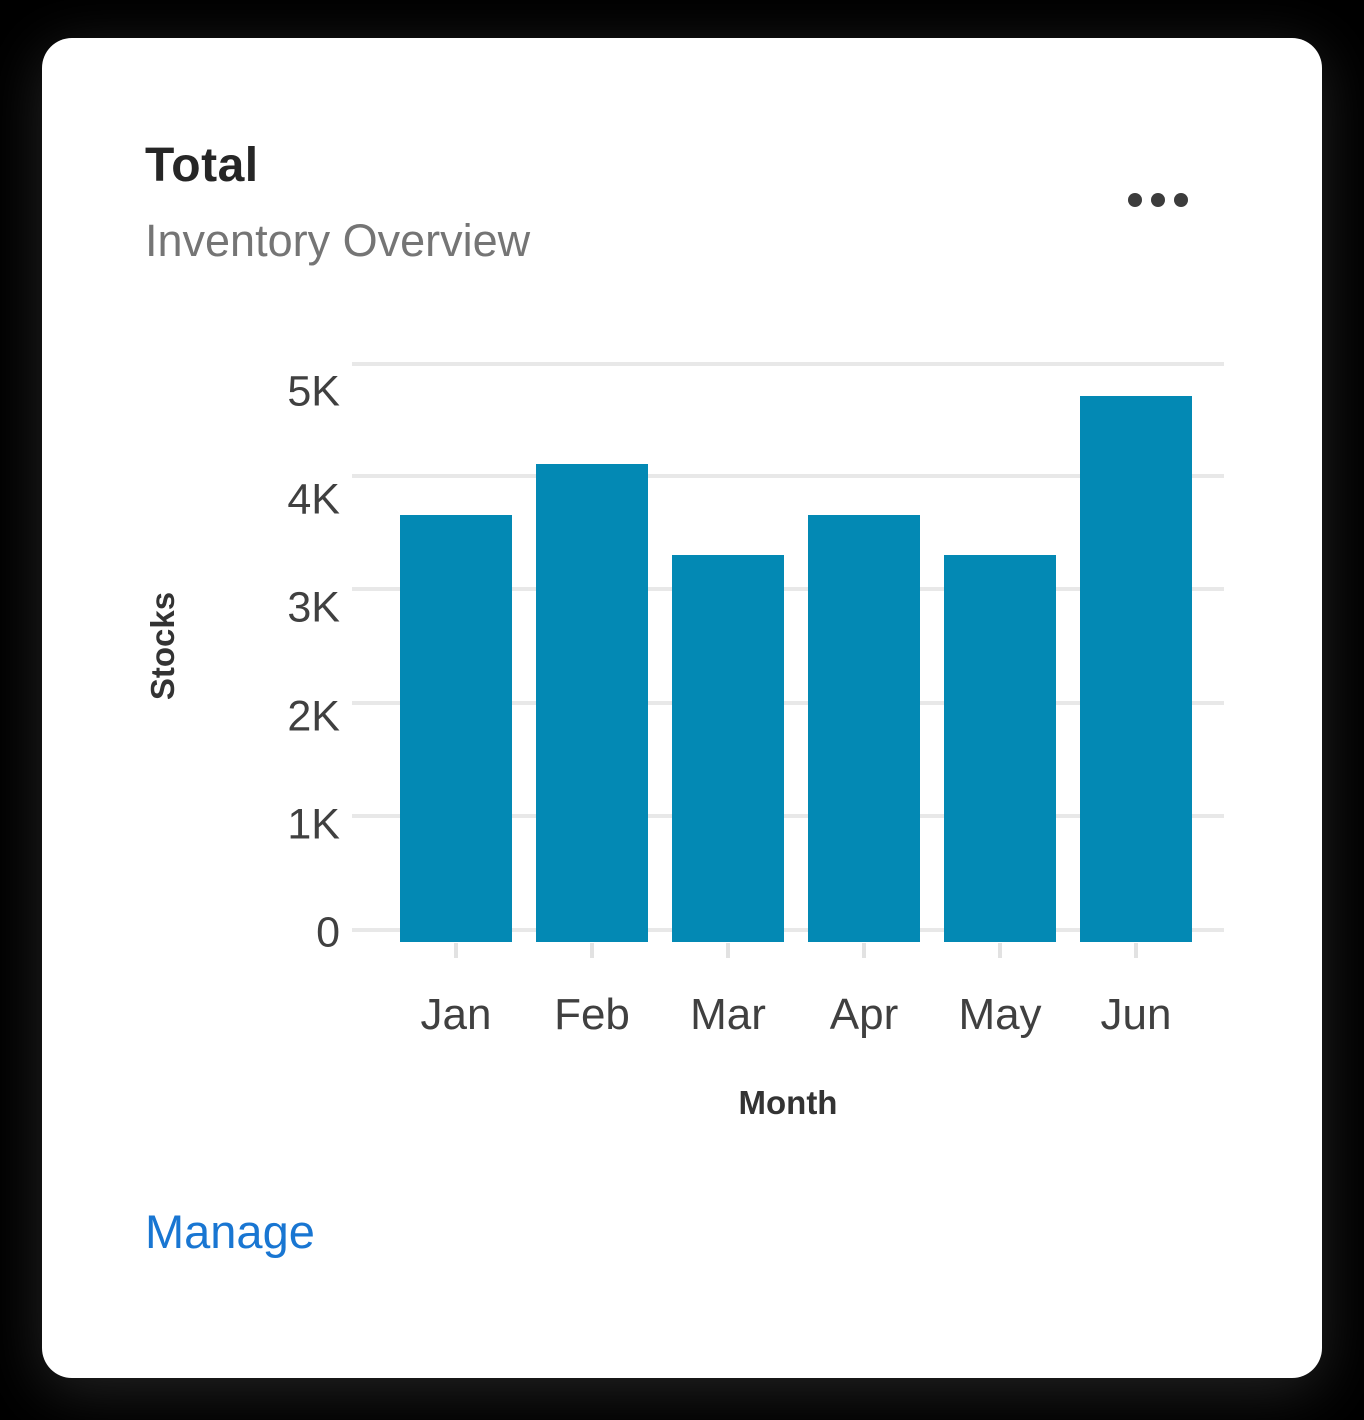 This screenshot has height=1420, width=1364. Describe the element at coordinates (728, 1014) in the screenshot. I see `x-tick-label: Mar` at that location.